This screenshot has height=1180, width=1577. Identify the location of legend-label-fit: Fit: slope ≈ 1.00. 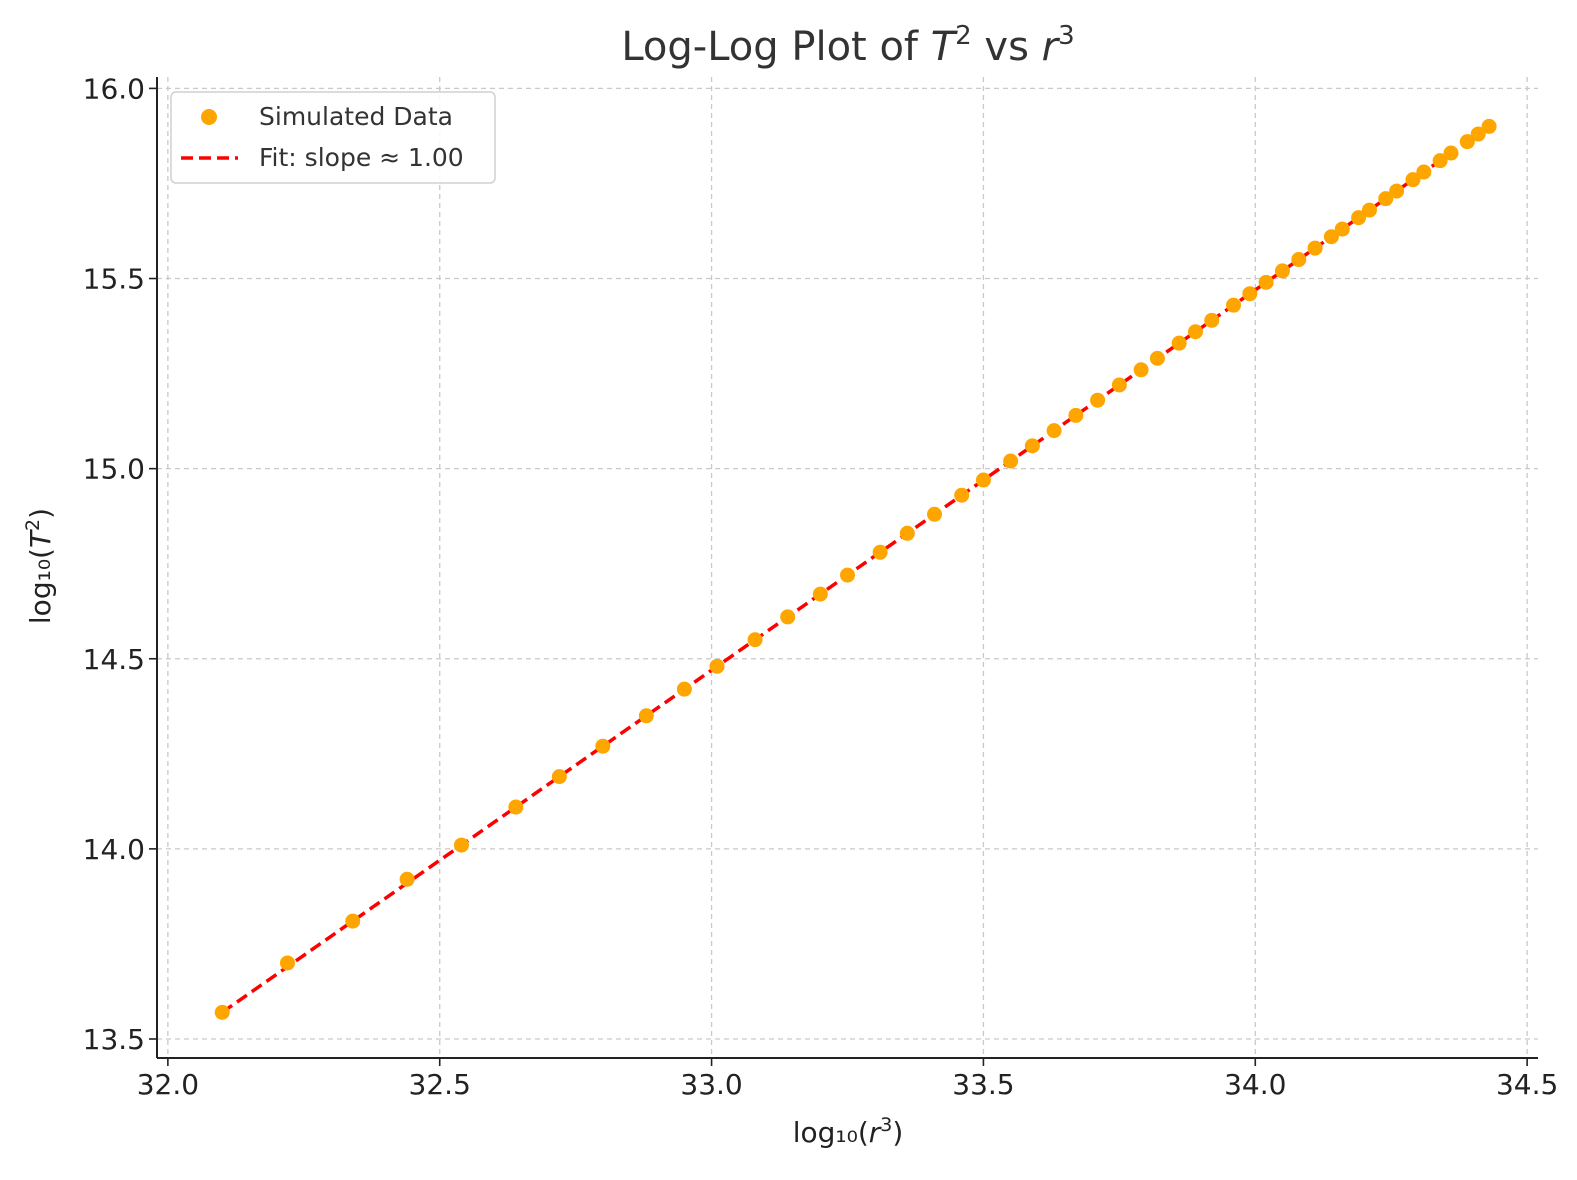
(361, 157).